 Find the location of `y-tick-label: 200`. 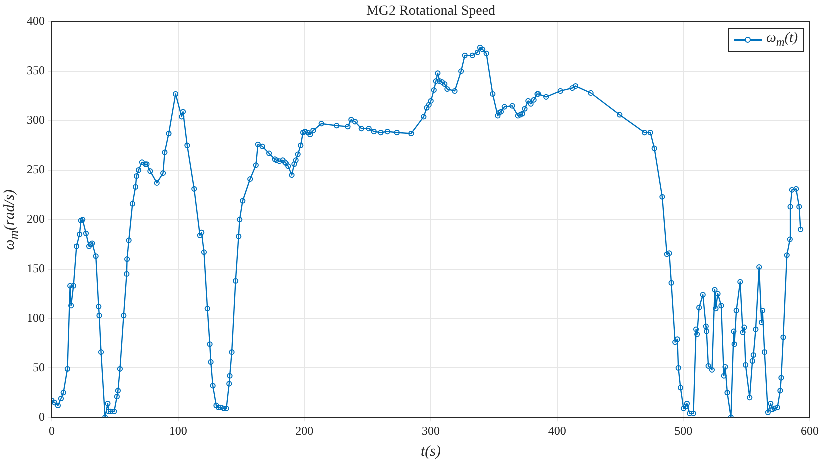

y-tick-label: 200 is located at coordinates (36, 219).